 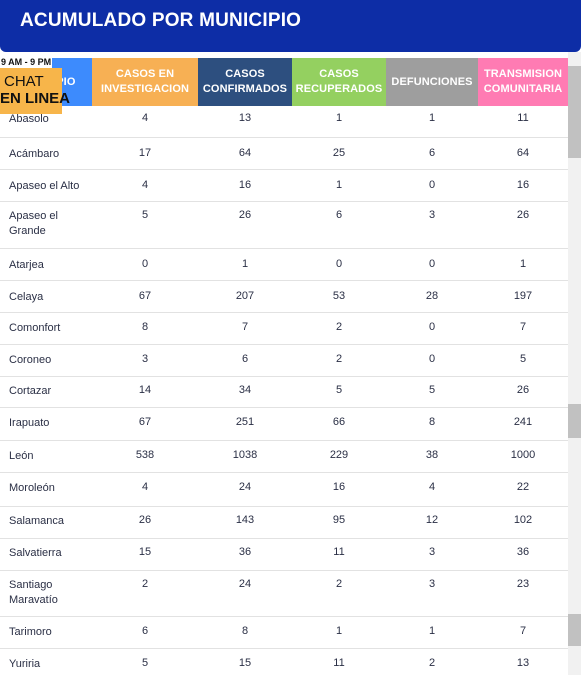 What do you see at coordinates (34, 154) in the screenshot?
I see `cell-municipio: Acámbaro` at bounding box center [34, 154].